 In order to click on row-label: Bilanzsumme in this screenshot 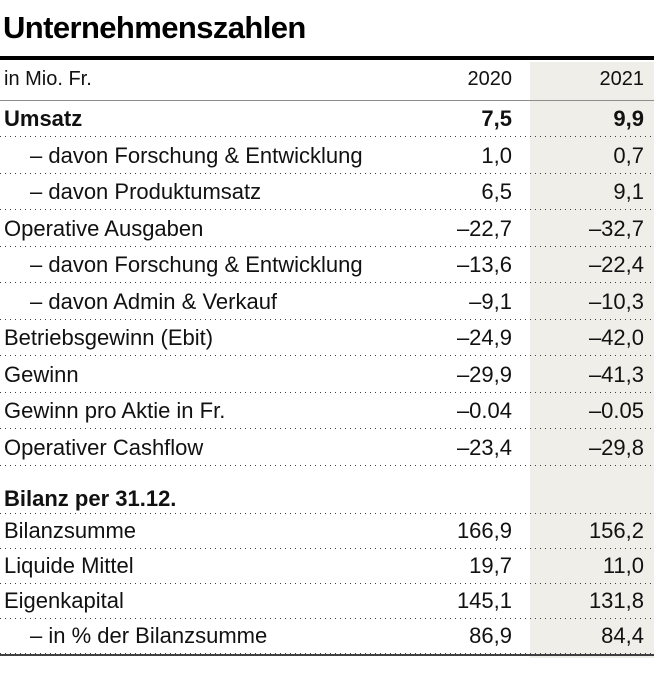, I will do `click(70, 531)`.